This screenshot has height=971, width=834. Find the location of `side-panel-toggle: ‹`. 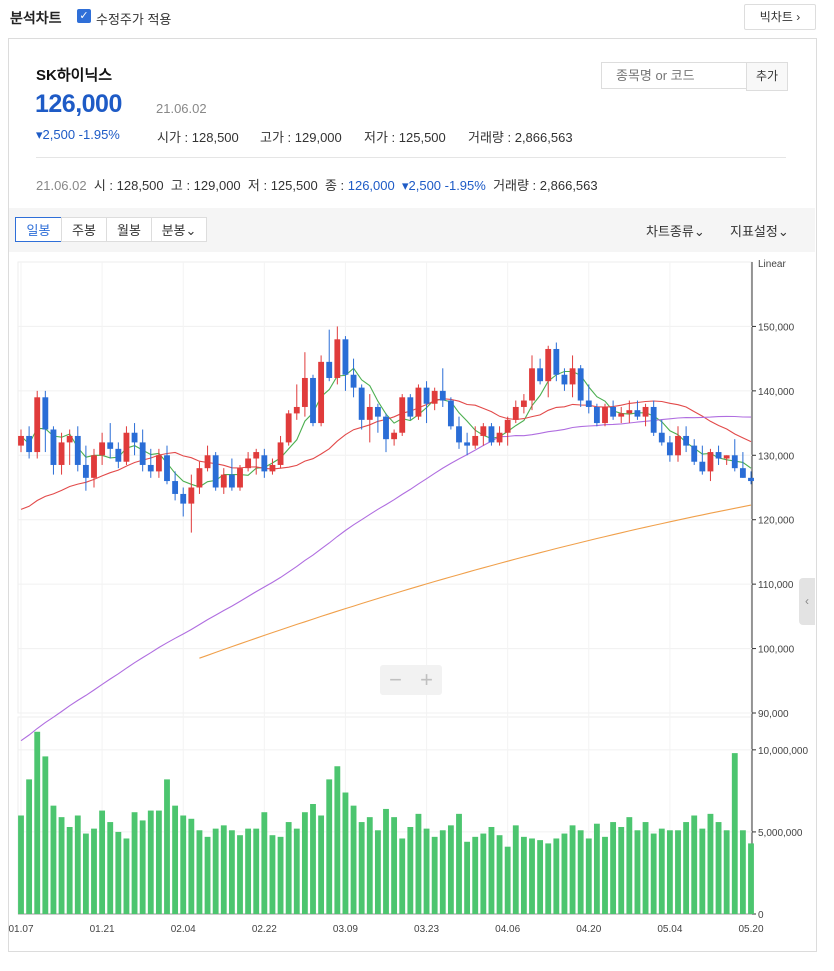

side-panel-toggle: ‹ is located at coordinates (807, 601).